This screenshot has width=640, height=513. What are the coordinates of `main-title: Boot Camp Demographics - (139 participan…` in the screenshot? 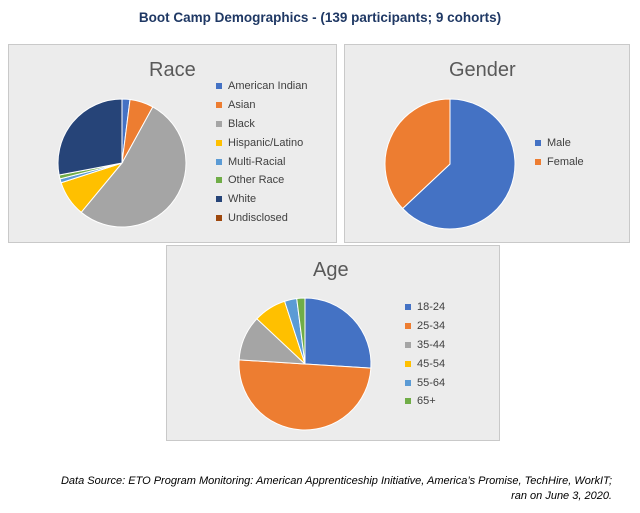 It's located at (320, 17).